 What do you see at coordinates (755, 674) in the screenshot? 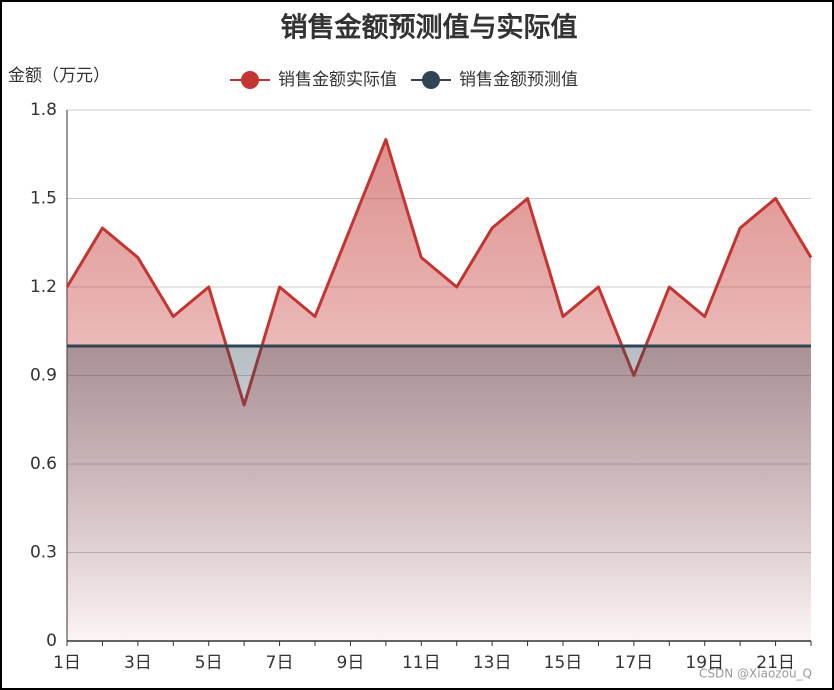
I see `watermark: CSDN @Xiaozou_Q` at bounding box center [755, 674].